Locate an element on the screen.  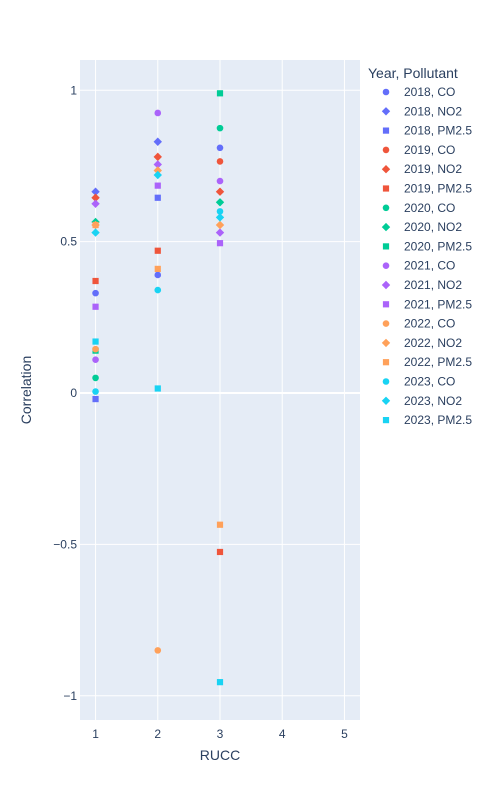
legend-item: 2022, NO2 is located at coordinates (422, 343).